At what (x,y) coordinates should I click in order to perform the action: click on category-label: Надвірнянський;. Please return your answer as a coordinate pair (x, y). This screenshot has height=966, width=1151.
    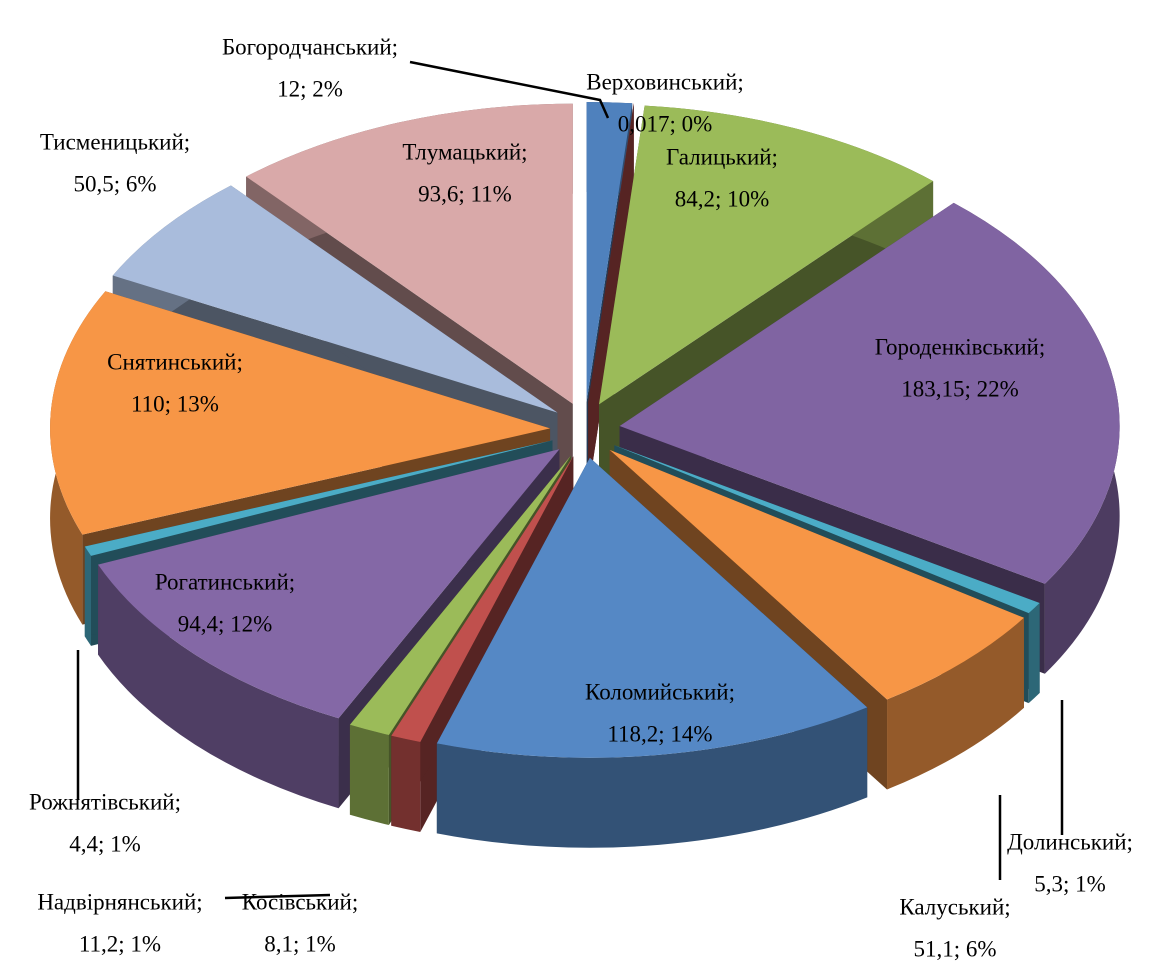
    Looking at the image, I should click on (119, 901).